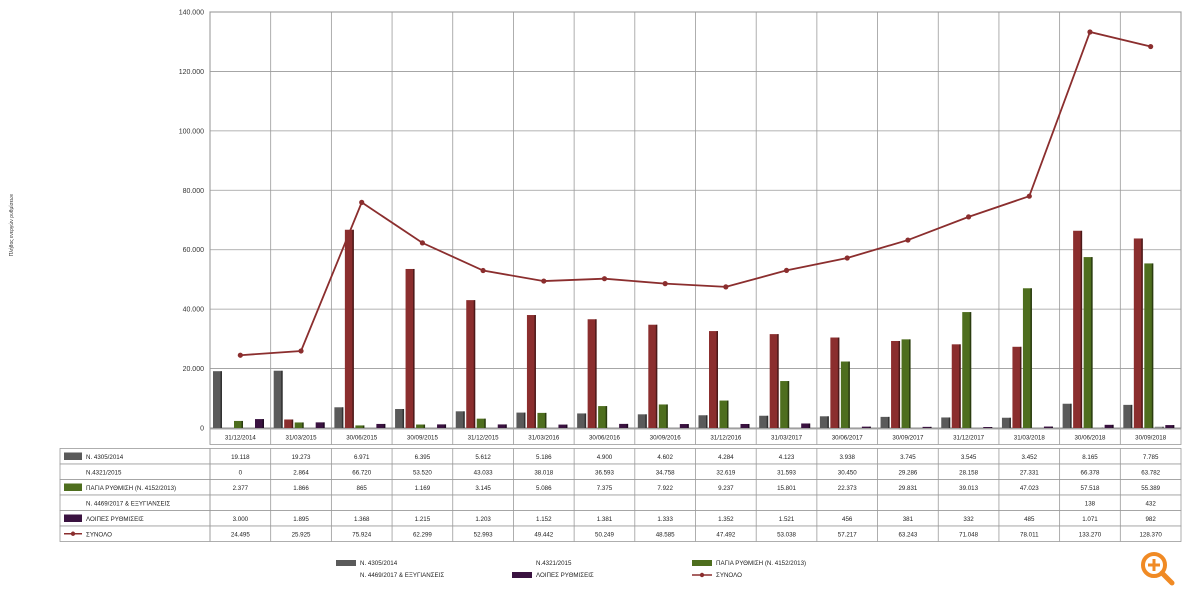  Describe the element at coordinates (483, 457) in the screenshot. I see `table-cell-value: 5.612` at that location.